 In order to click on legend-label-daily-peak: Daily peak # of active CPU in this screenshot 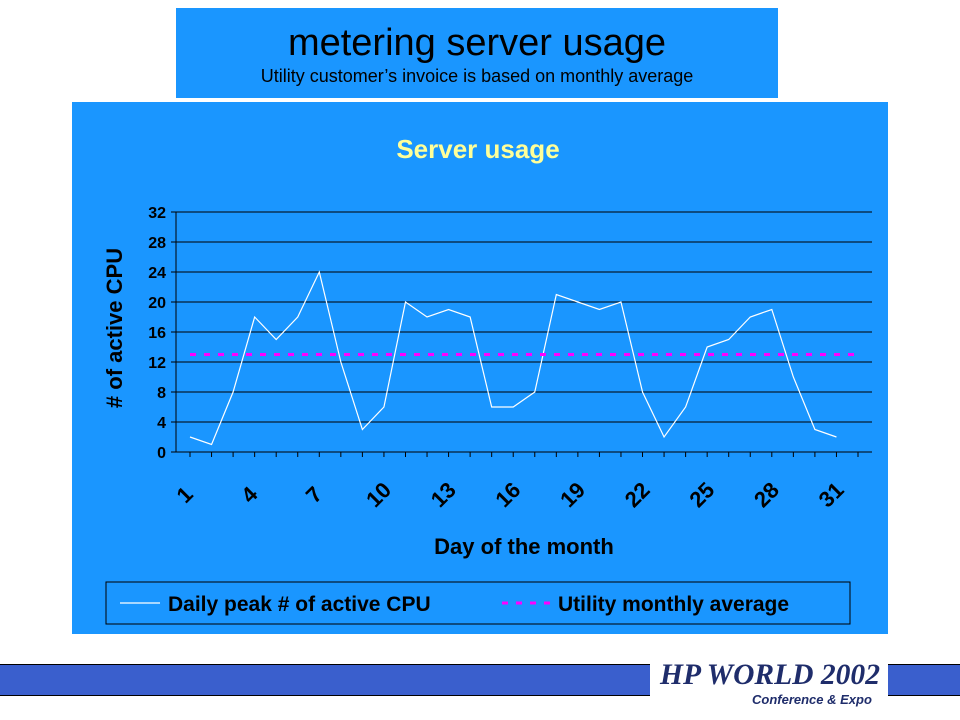, I will do `click(299, 604)`.